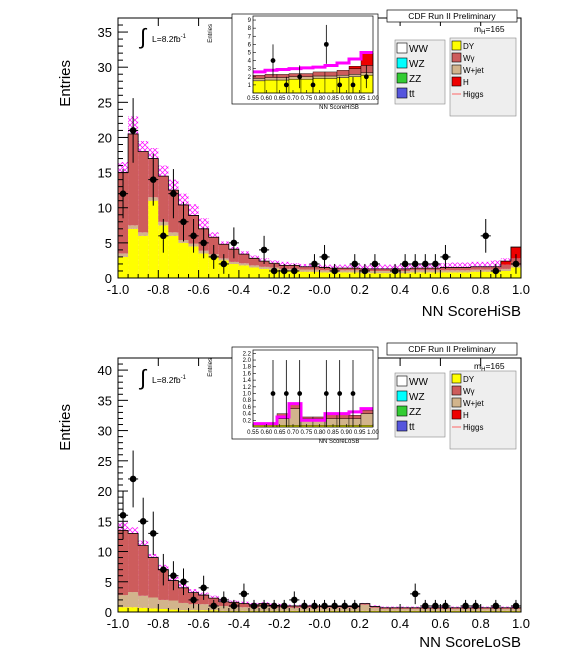 The width and height of the screenshot is (567, 667). I want to click on inset-y-tick-label: 7, so click(250, 37).